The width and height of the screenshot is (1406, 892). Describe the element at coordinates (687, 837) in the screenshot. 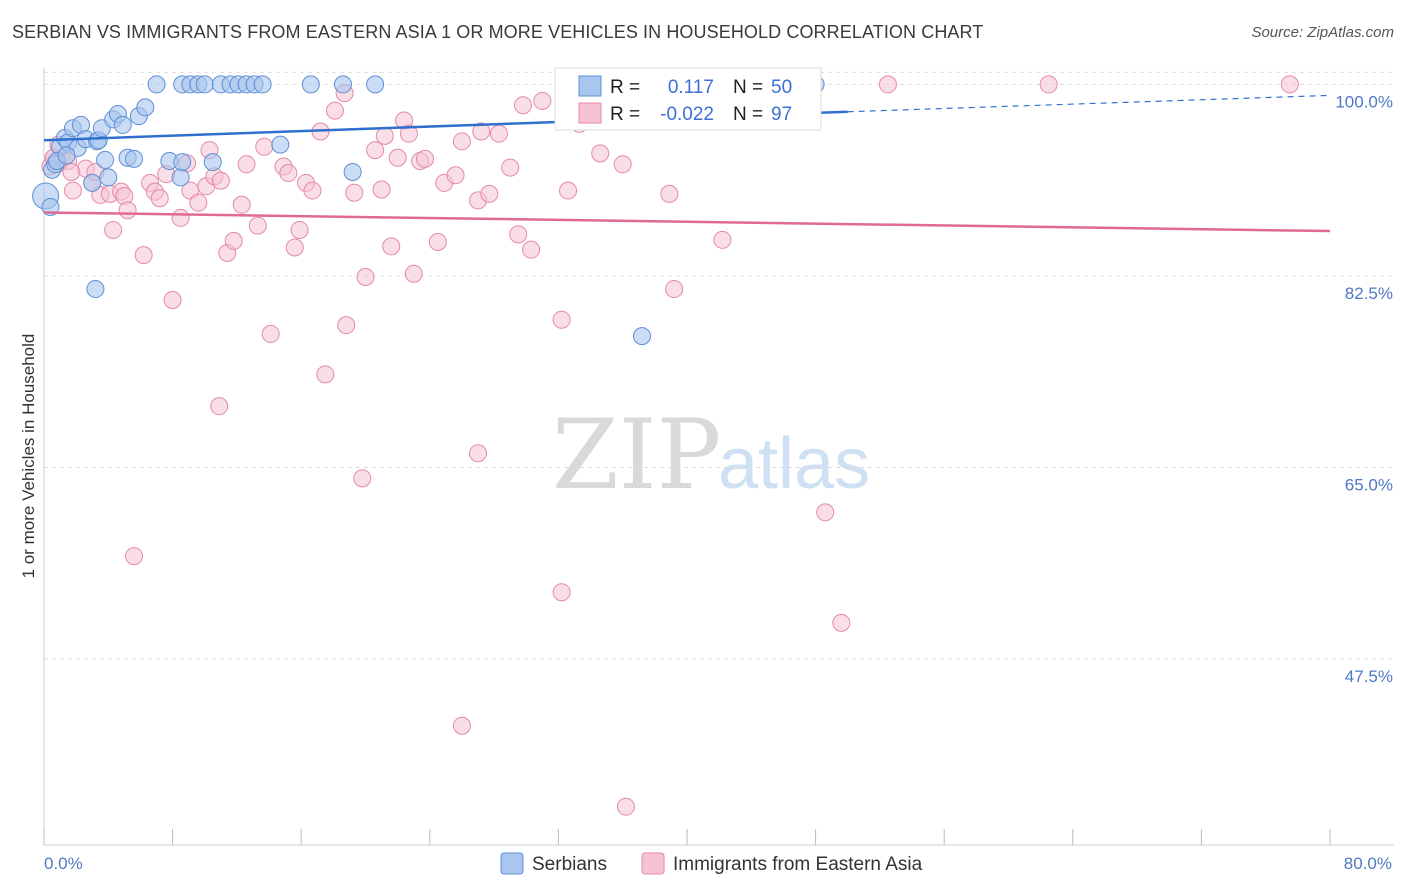

I see `x-axis-ticks` at that location.